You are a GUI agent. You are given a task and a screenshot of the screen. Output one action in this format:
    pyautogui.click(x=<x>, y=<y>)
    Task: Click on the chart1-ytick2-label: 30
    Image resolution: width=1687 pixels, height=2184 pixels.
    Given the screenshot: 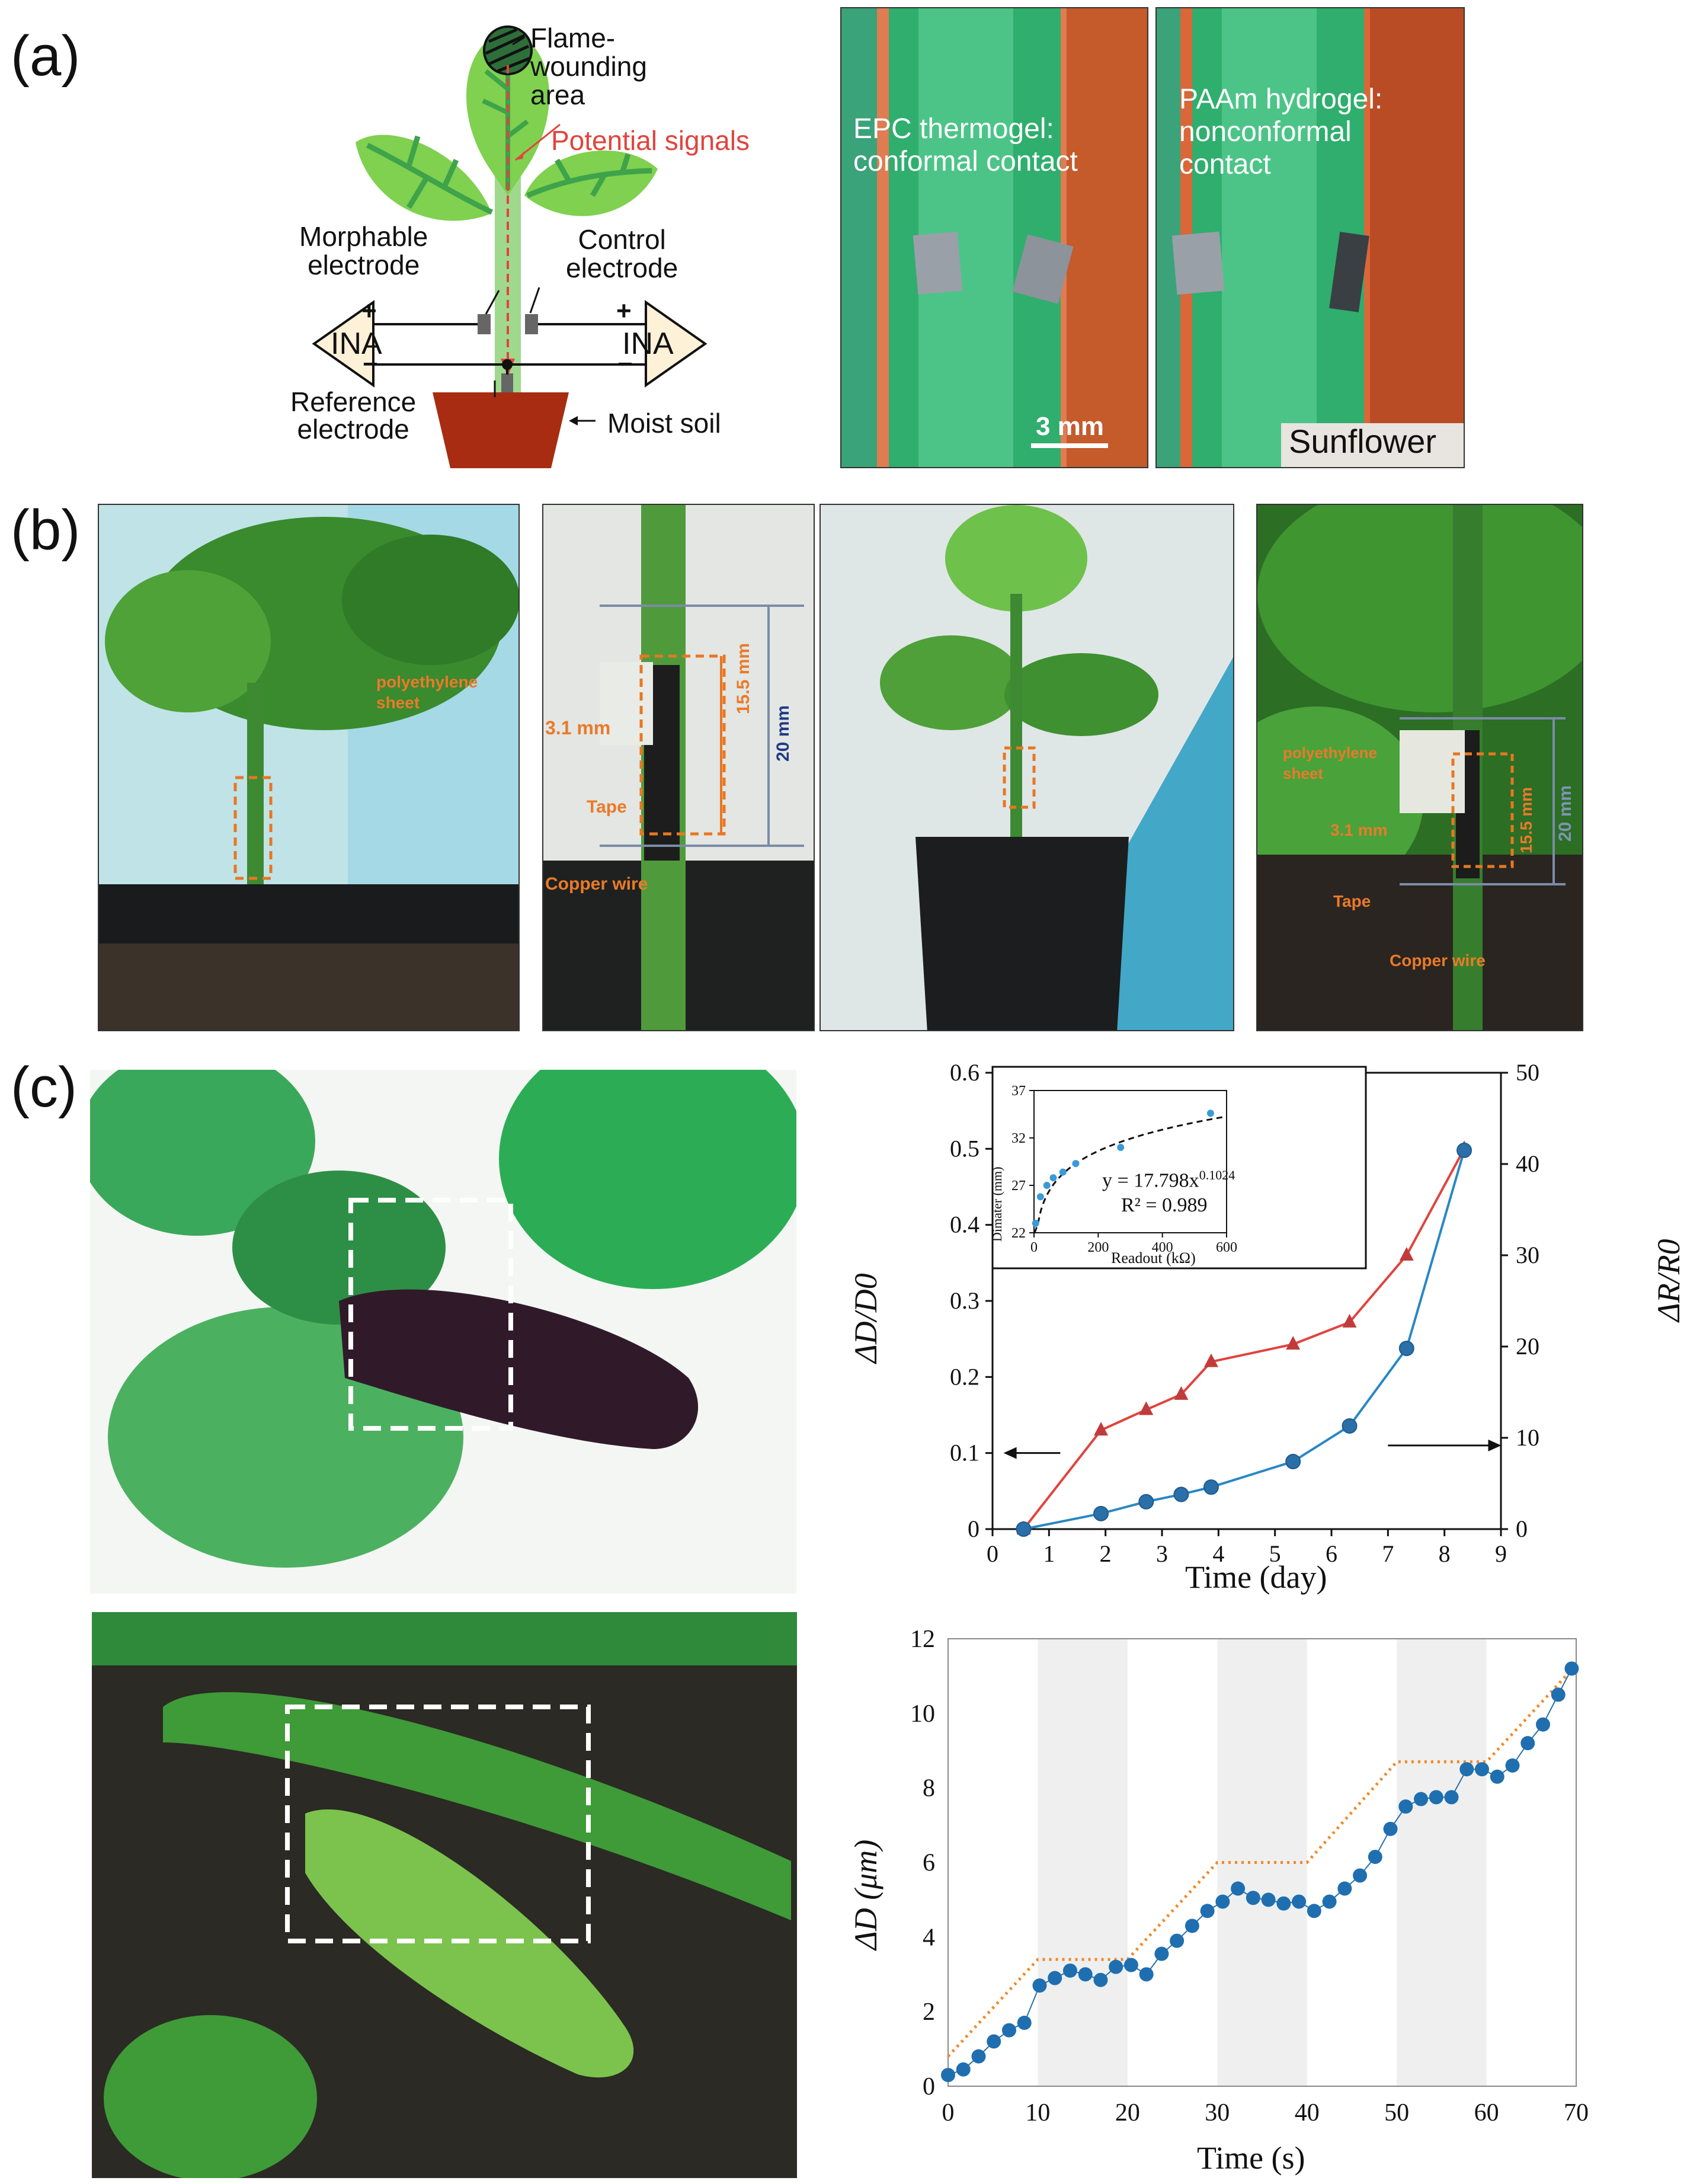 What is the action you would take?
    pyautogui.click(x=1527, y=1255)
    